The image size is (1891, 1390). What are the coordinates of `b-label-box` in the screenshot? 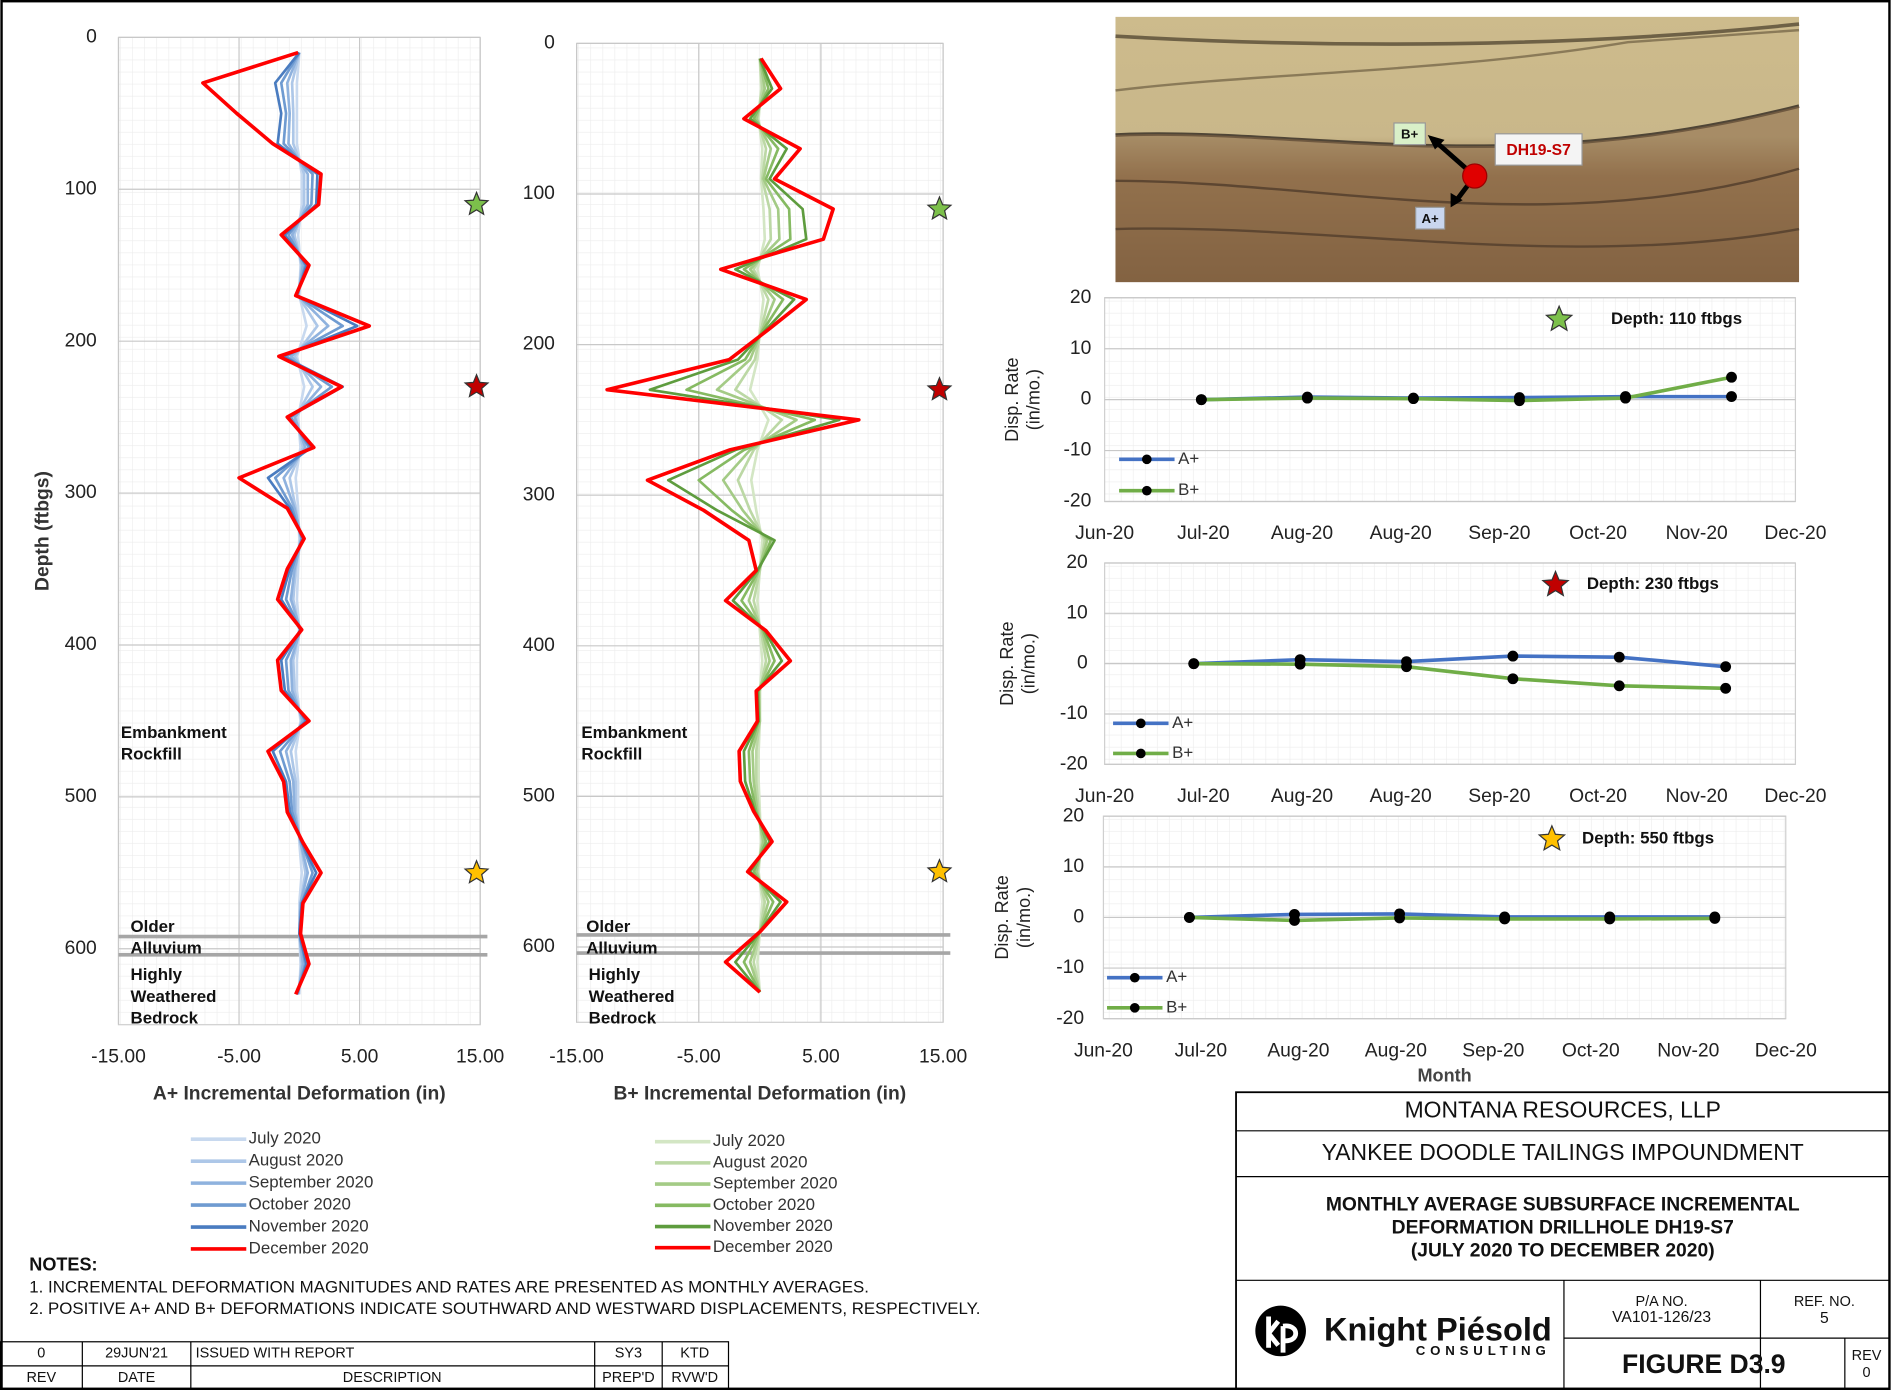 It's located at (1409, 134).